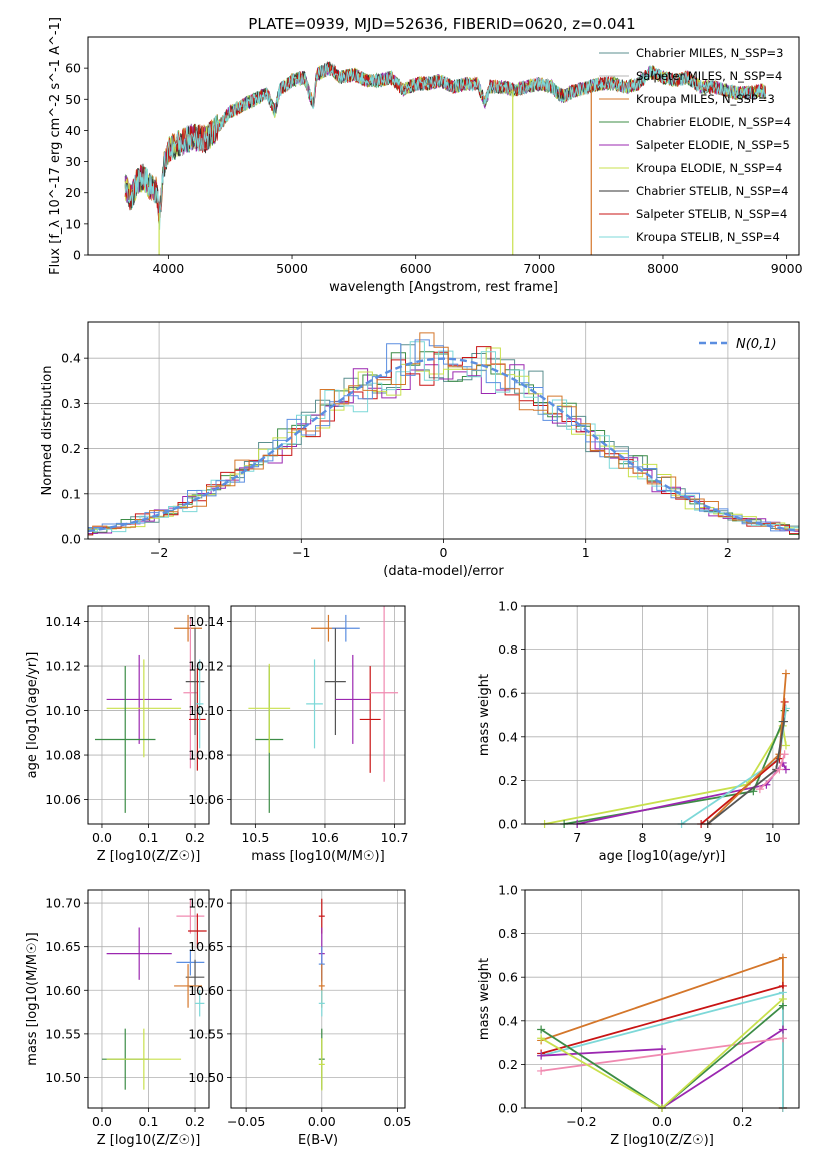 Image resolution: width=819 pixels, height=1170 pixels. Describe the element at coordinates (508, 606) in the screenshot. I see `y-tick-label: 1.0` at that location.